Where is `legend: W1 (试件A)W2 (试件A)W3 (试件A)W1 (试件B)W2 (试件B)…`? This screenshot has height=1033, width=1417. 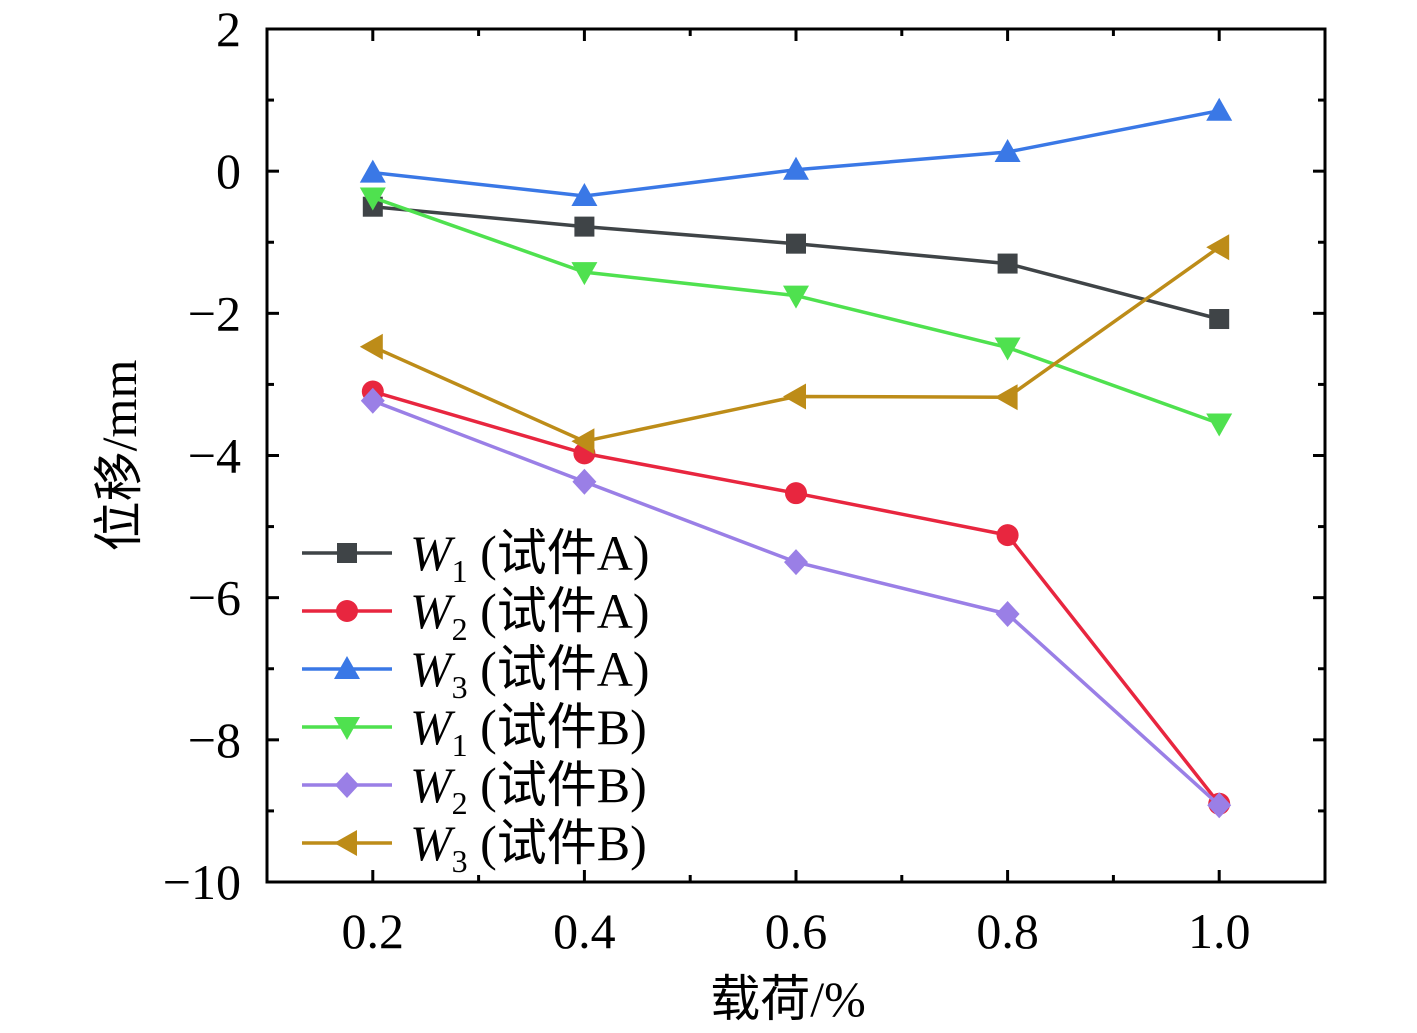
legend: W1 (试件A)W2 (试件A)W3 (试件A)W1 (试件B)W2 (试件B)… is located at coordinates (476, 702).